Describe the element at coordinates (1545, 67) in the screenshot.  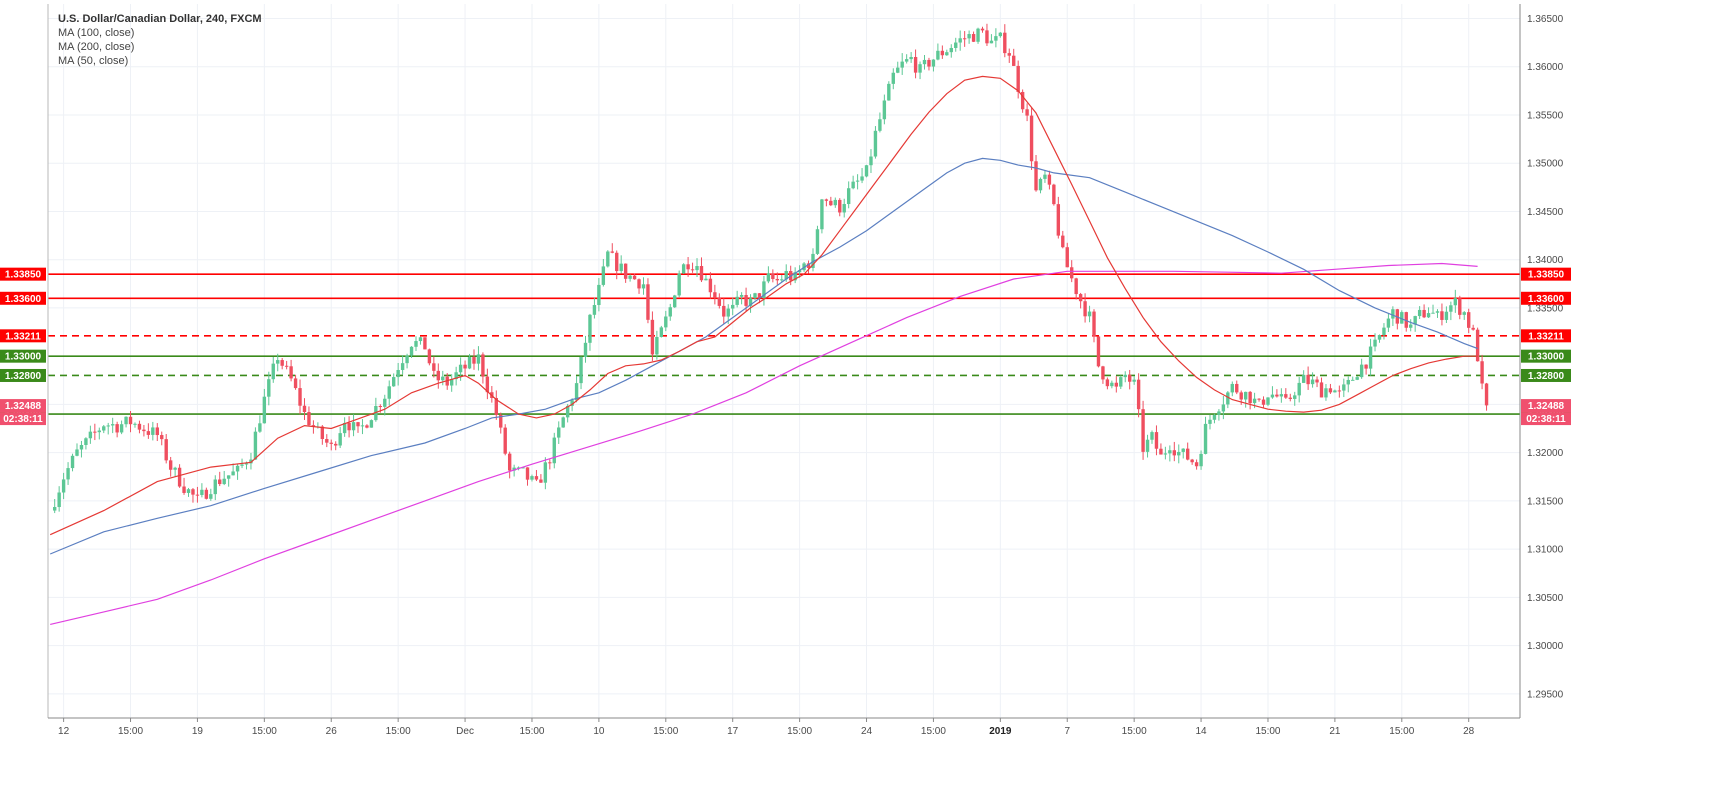
I see `y-tick-label: 1.36000` at that location.